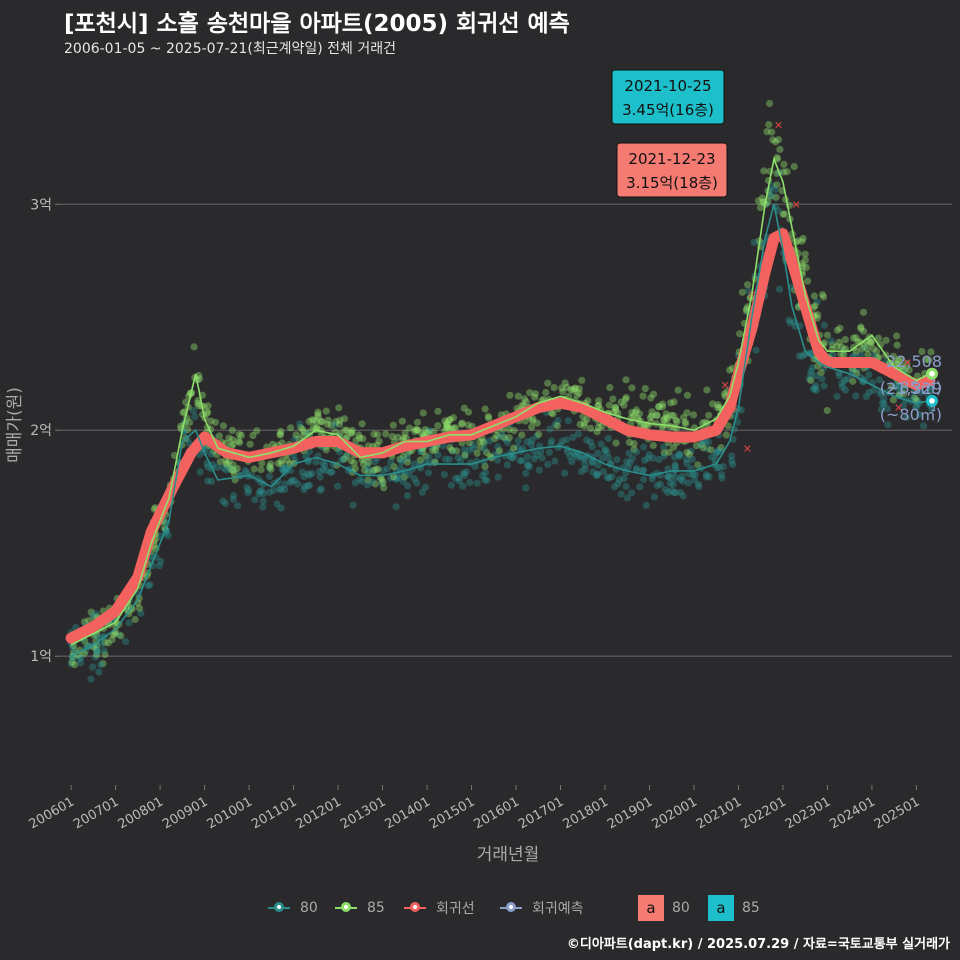 The image size is (960, 960). Describe the element at coordinates (664, 908) in the screenshot. I see `legend-box-80: a 80` at that location.